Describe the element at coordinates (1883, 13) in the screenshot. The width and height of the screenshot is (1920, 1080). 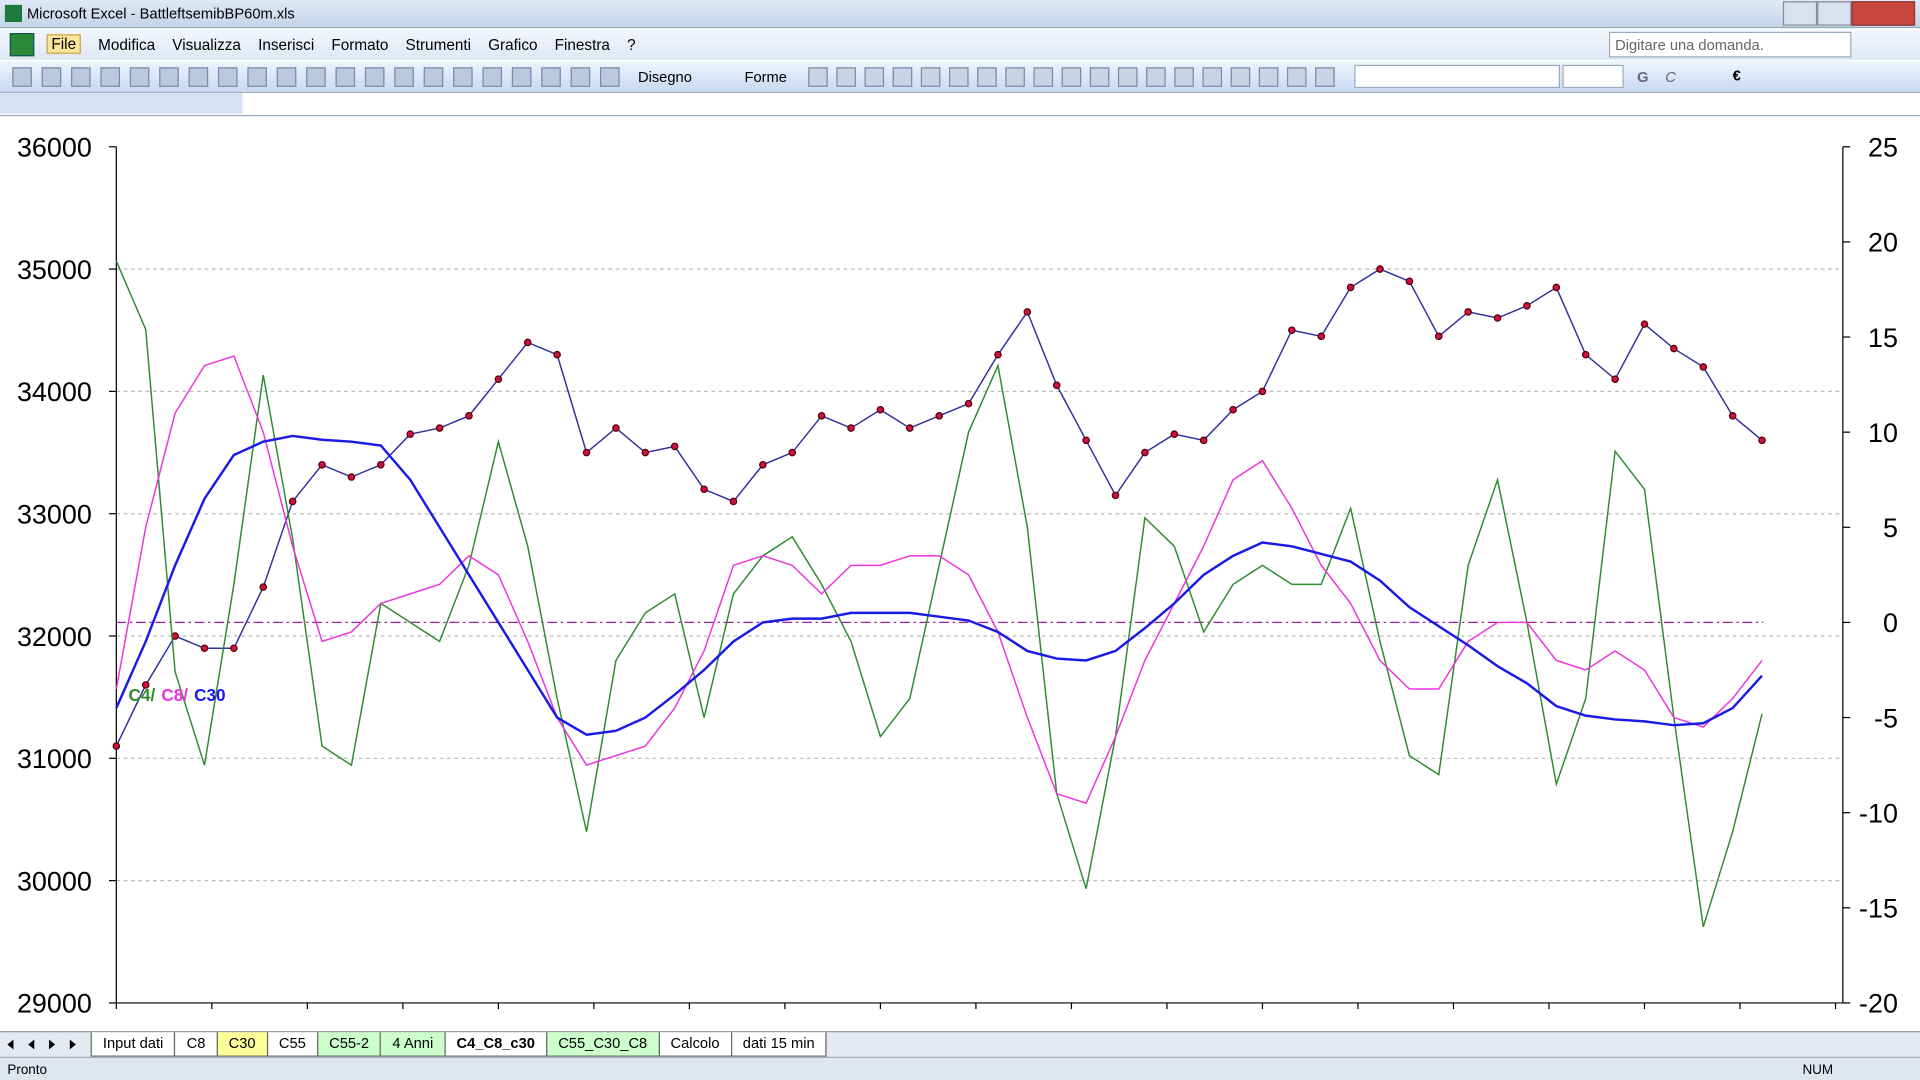
I see `close` at that location.